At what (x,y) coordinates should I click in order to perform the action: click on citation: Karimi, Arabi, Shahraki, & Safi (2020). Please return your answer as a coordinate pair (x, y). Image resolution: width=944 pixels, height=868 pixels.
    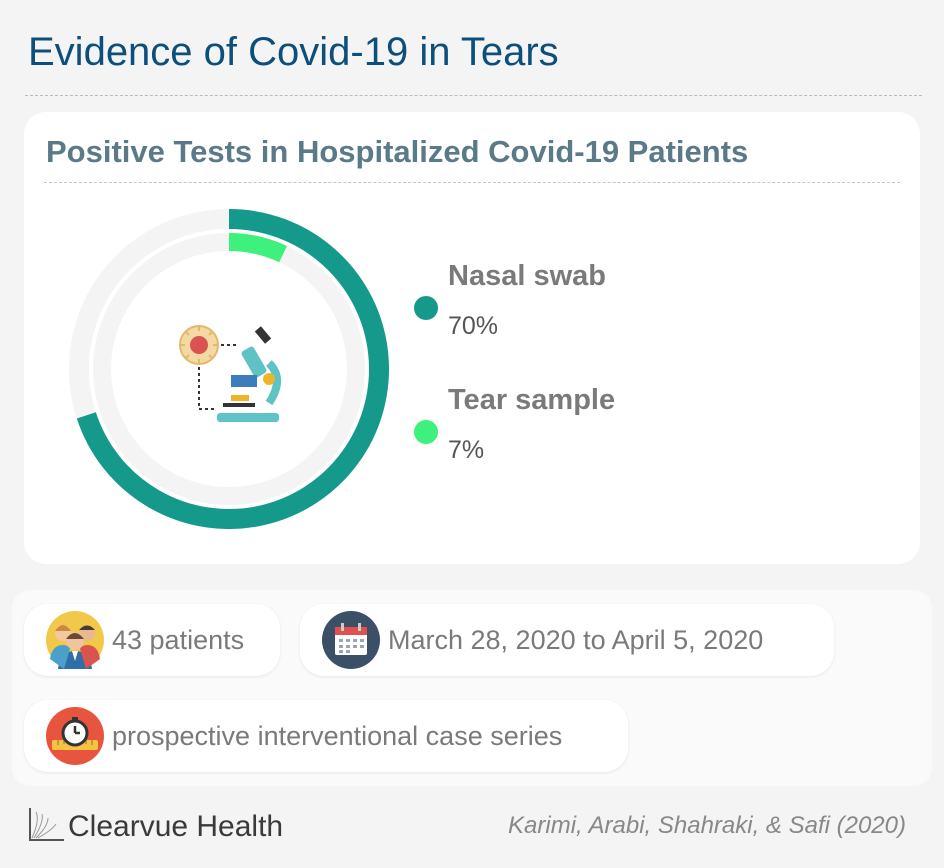
    Looking at the image, I should click on (707, 825).